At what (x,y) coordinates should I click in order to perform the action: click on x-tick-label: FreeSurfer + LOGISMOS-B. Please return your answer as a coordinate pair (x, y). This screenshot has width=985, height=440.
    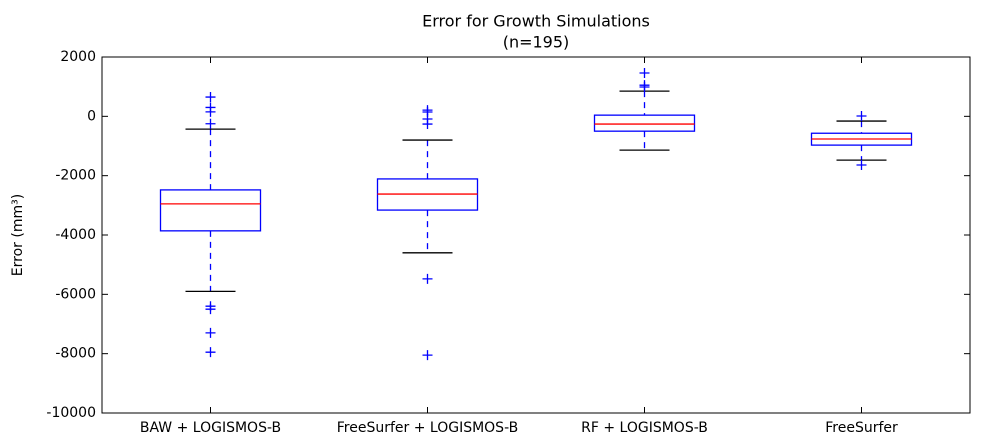
    Looking at the image, I should click on (427, 428).